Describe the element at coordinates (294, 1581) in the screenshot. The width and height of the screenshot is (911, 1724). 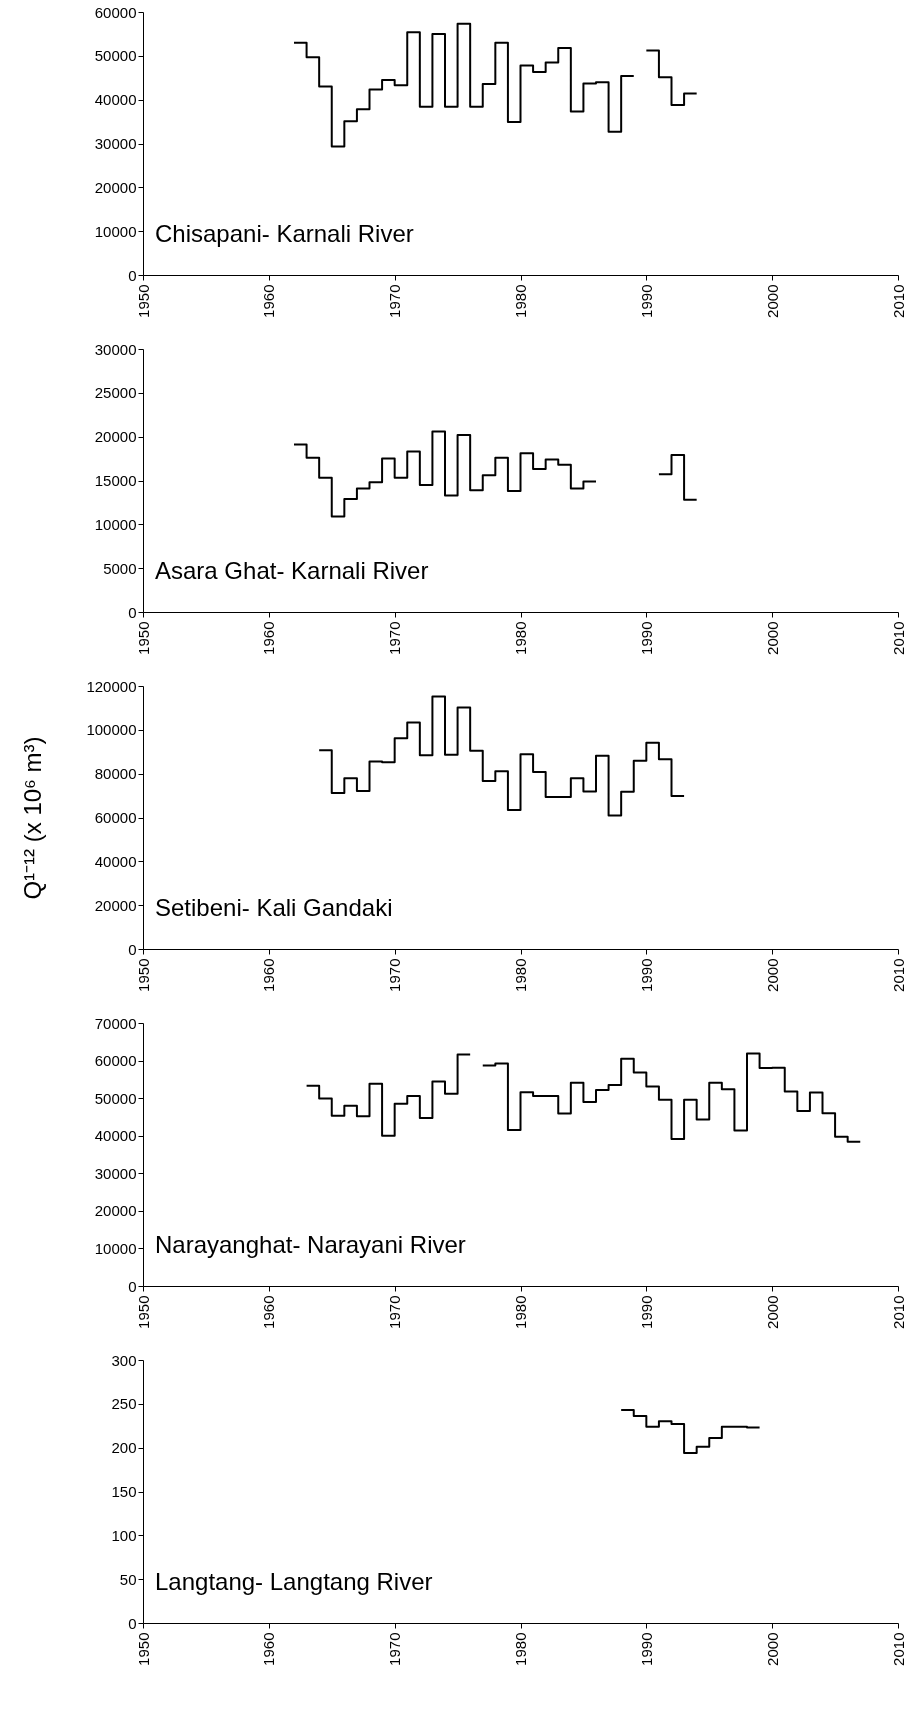
I see `annotation: Langtang- Langtang River` at that location.